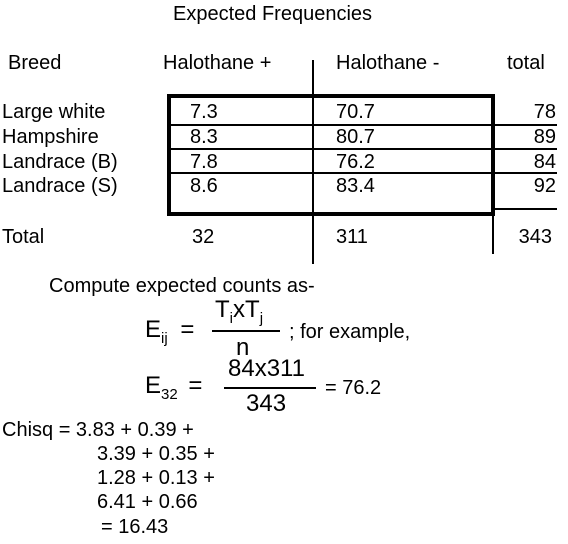 This screenshot has width=568, height=544. I want to click on compute-instruction: Compute expected counts as-, so click(182, 286).